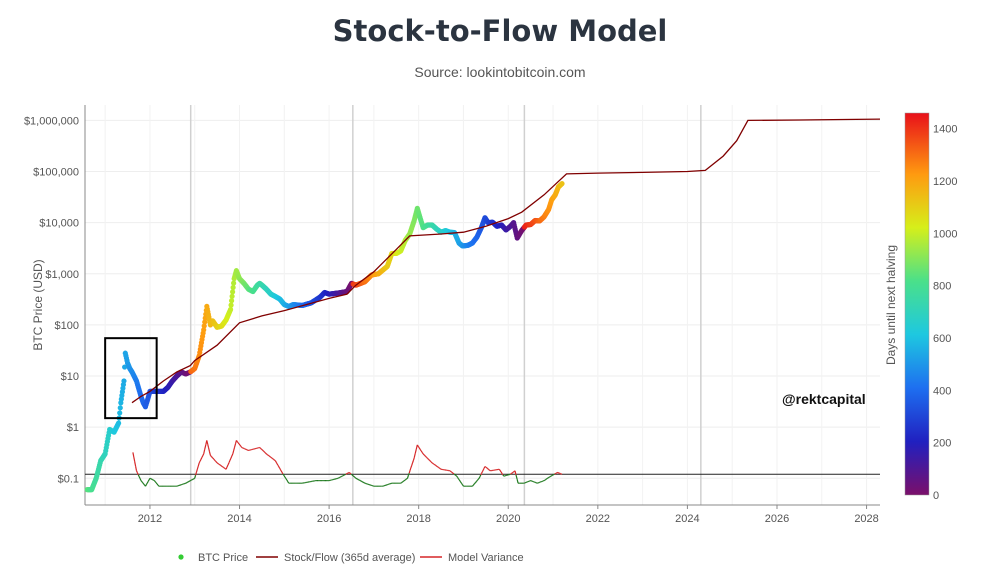  Describe the element at coordinates (508, 519) in the screenshot. I see `x-tick-label: 2020` at that location.